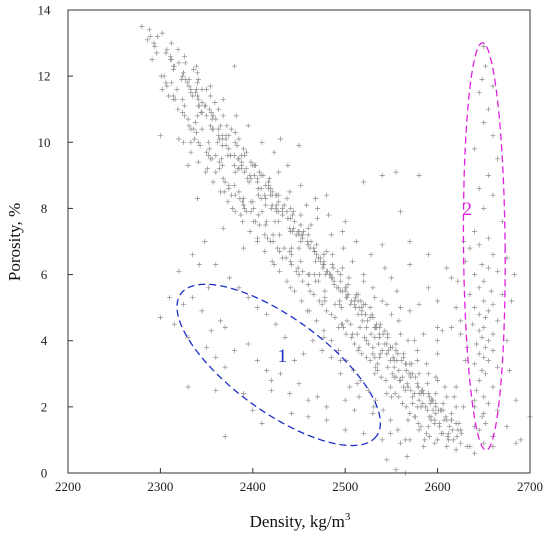 This screenshot has height=539, width=550. What do you see at coordinates (283, 356) in the screenshot?
I see `cluster-label-1: 1` at bounding box center [283, 356].